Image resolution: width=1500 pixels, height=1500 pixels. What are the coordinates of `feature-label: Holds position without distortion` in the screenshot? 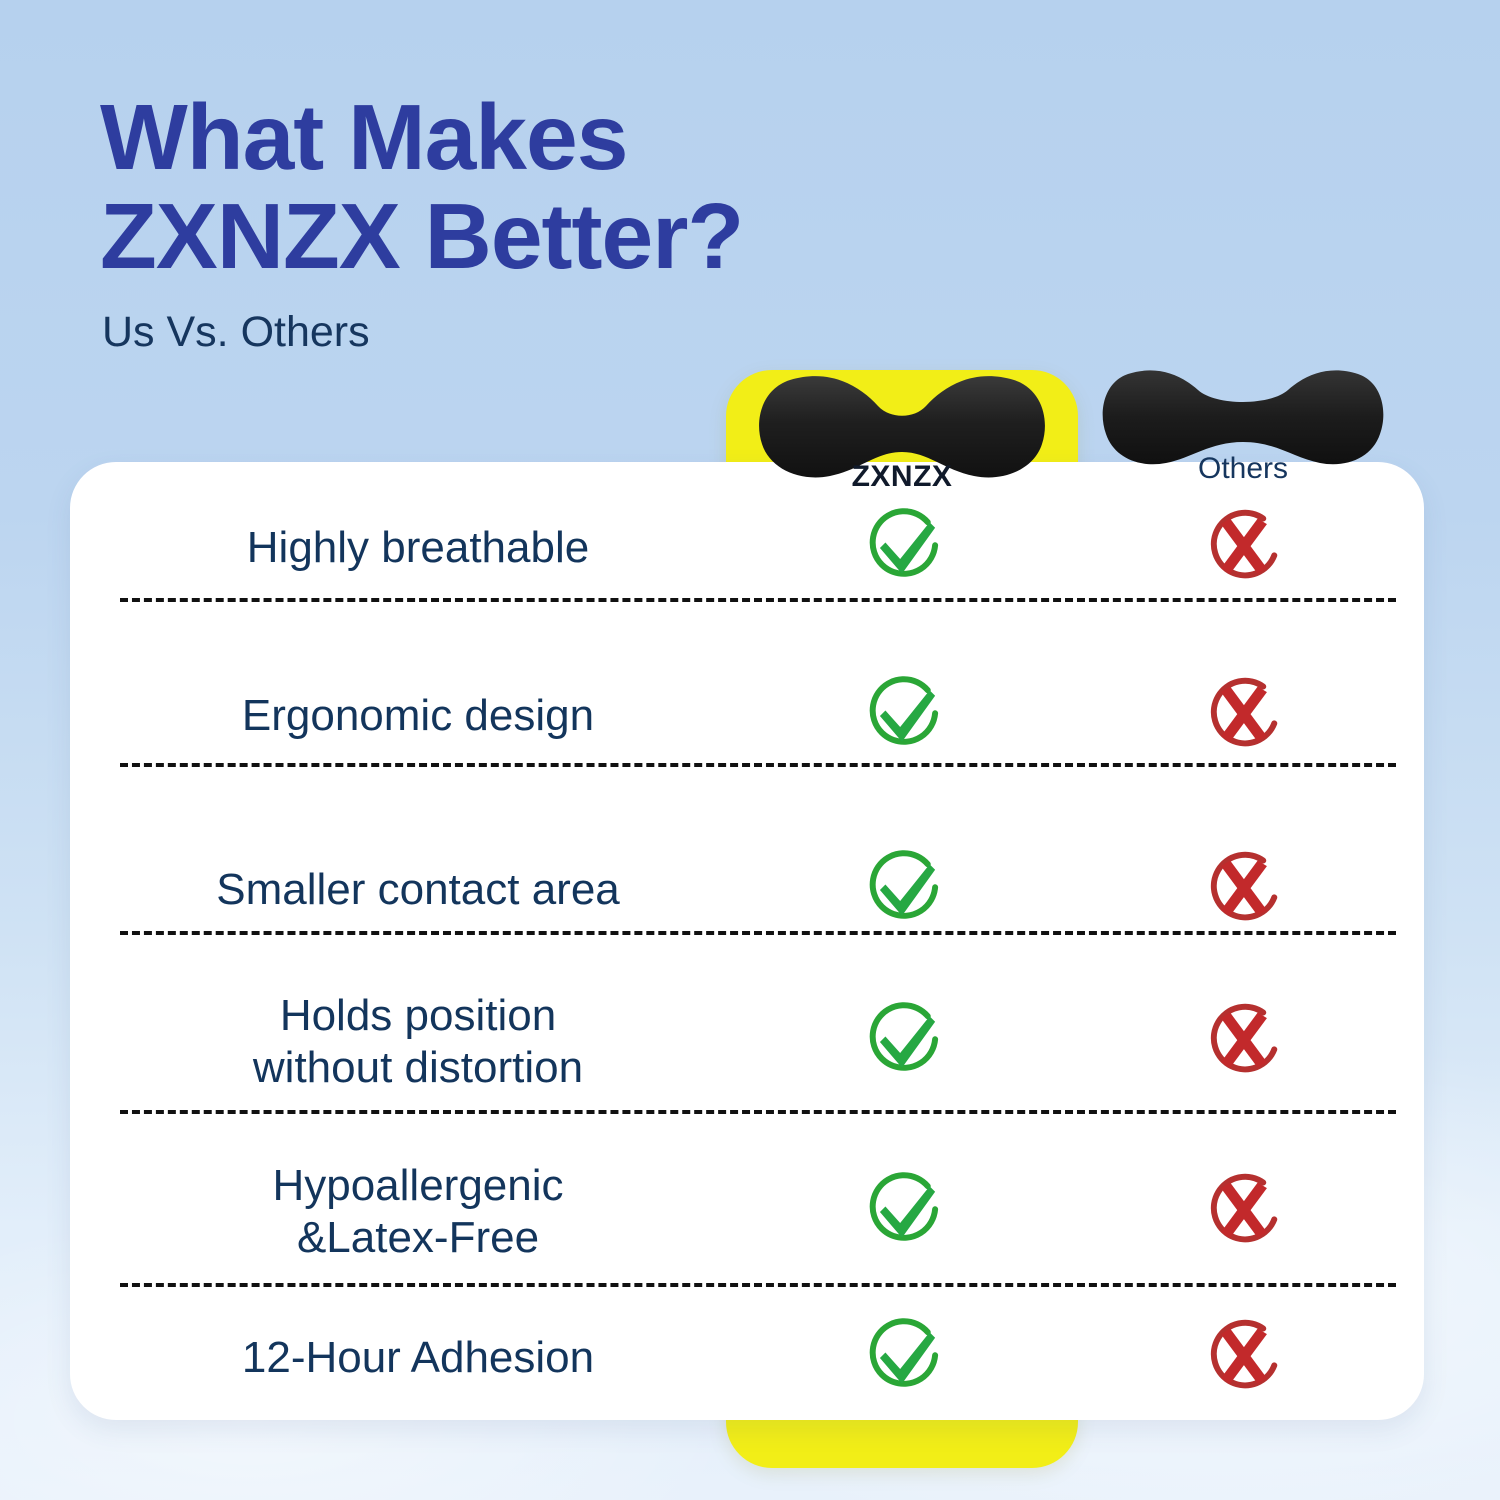 It's located at (418, 1041).